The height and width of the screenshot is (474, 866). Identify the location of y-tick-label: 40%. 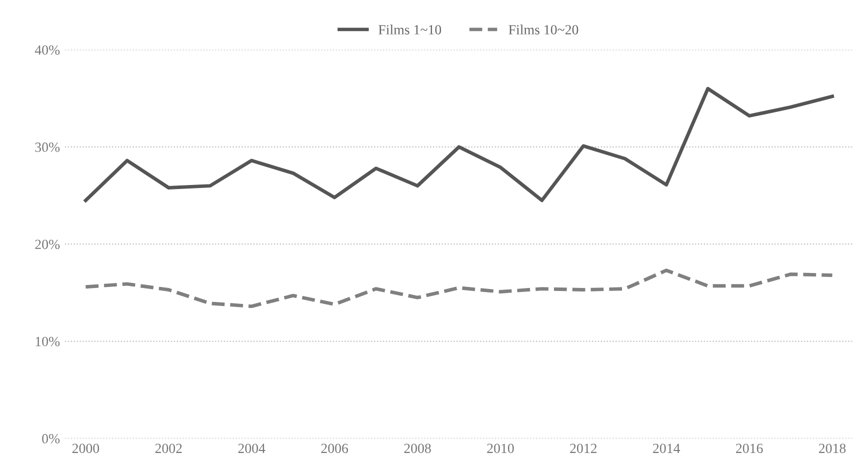
(47, 50).